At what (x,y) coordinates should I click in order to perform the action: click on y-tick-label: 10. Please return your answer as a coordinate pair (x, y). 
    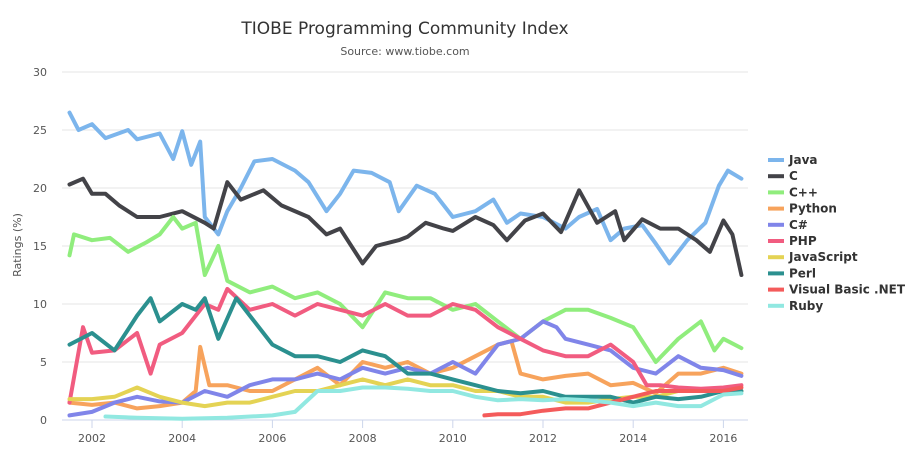
    Looking at the image, I should click on (40, 304).